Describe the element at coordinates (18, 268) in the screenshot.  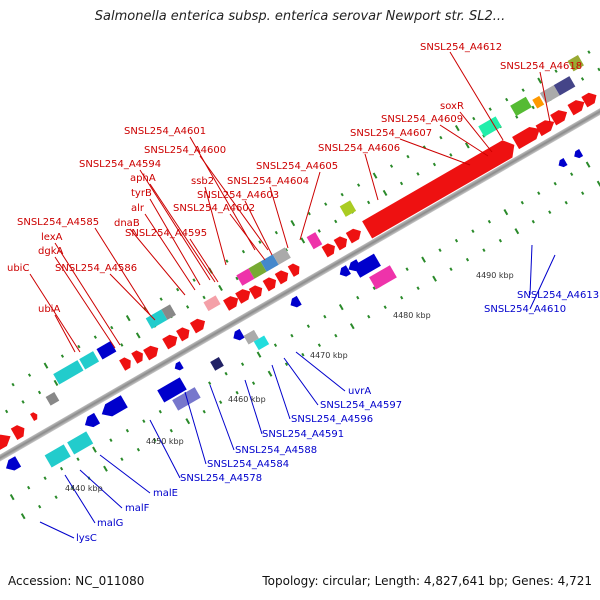
I see `gene-label-ubic: ubiC` at that location.